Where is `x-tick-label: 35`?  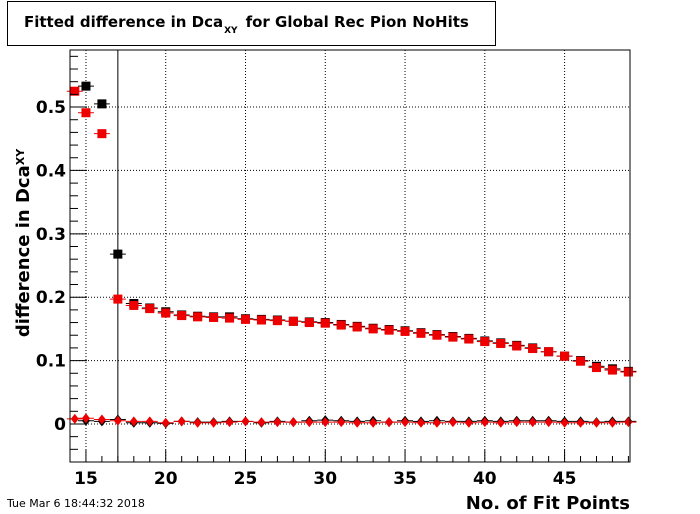 x-tick-label: 35 is located at coordinates (405, 479).